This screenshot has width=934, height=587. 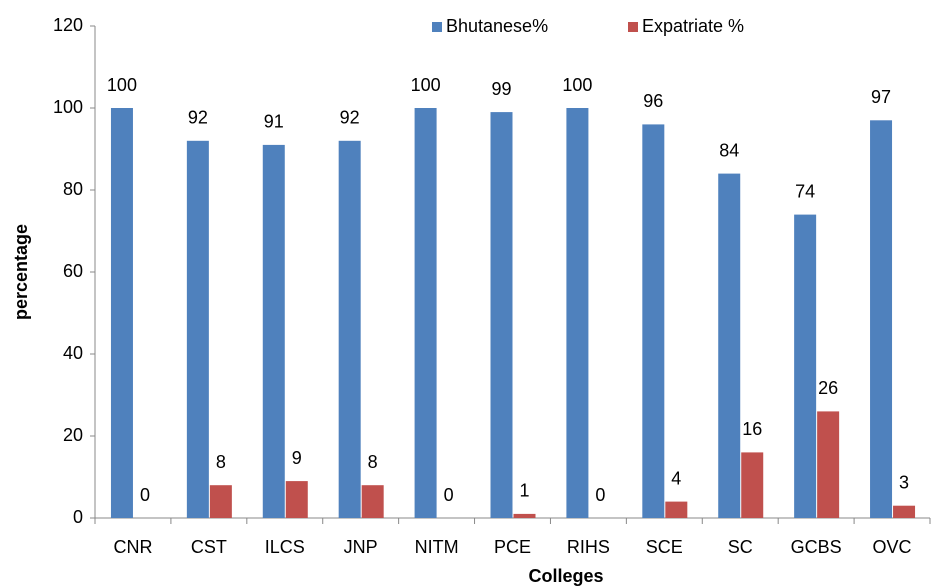 What do you see at coordinates (904, 482) in the screenshot?
I see `data-label: 3` at bounding box center [904, 482].